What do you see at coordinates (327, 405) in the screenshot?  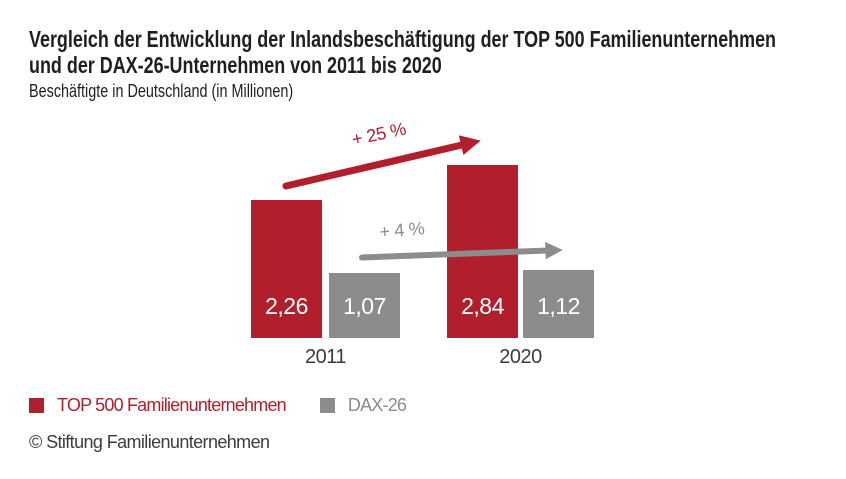 I see `legend-swatch-dax26` at bounding box center [327, 405].